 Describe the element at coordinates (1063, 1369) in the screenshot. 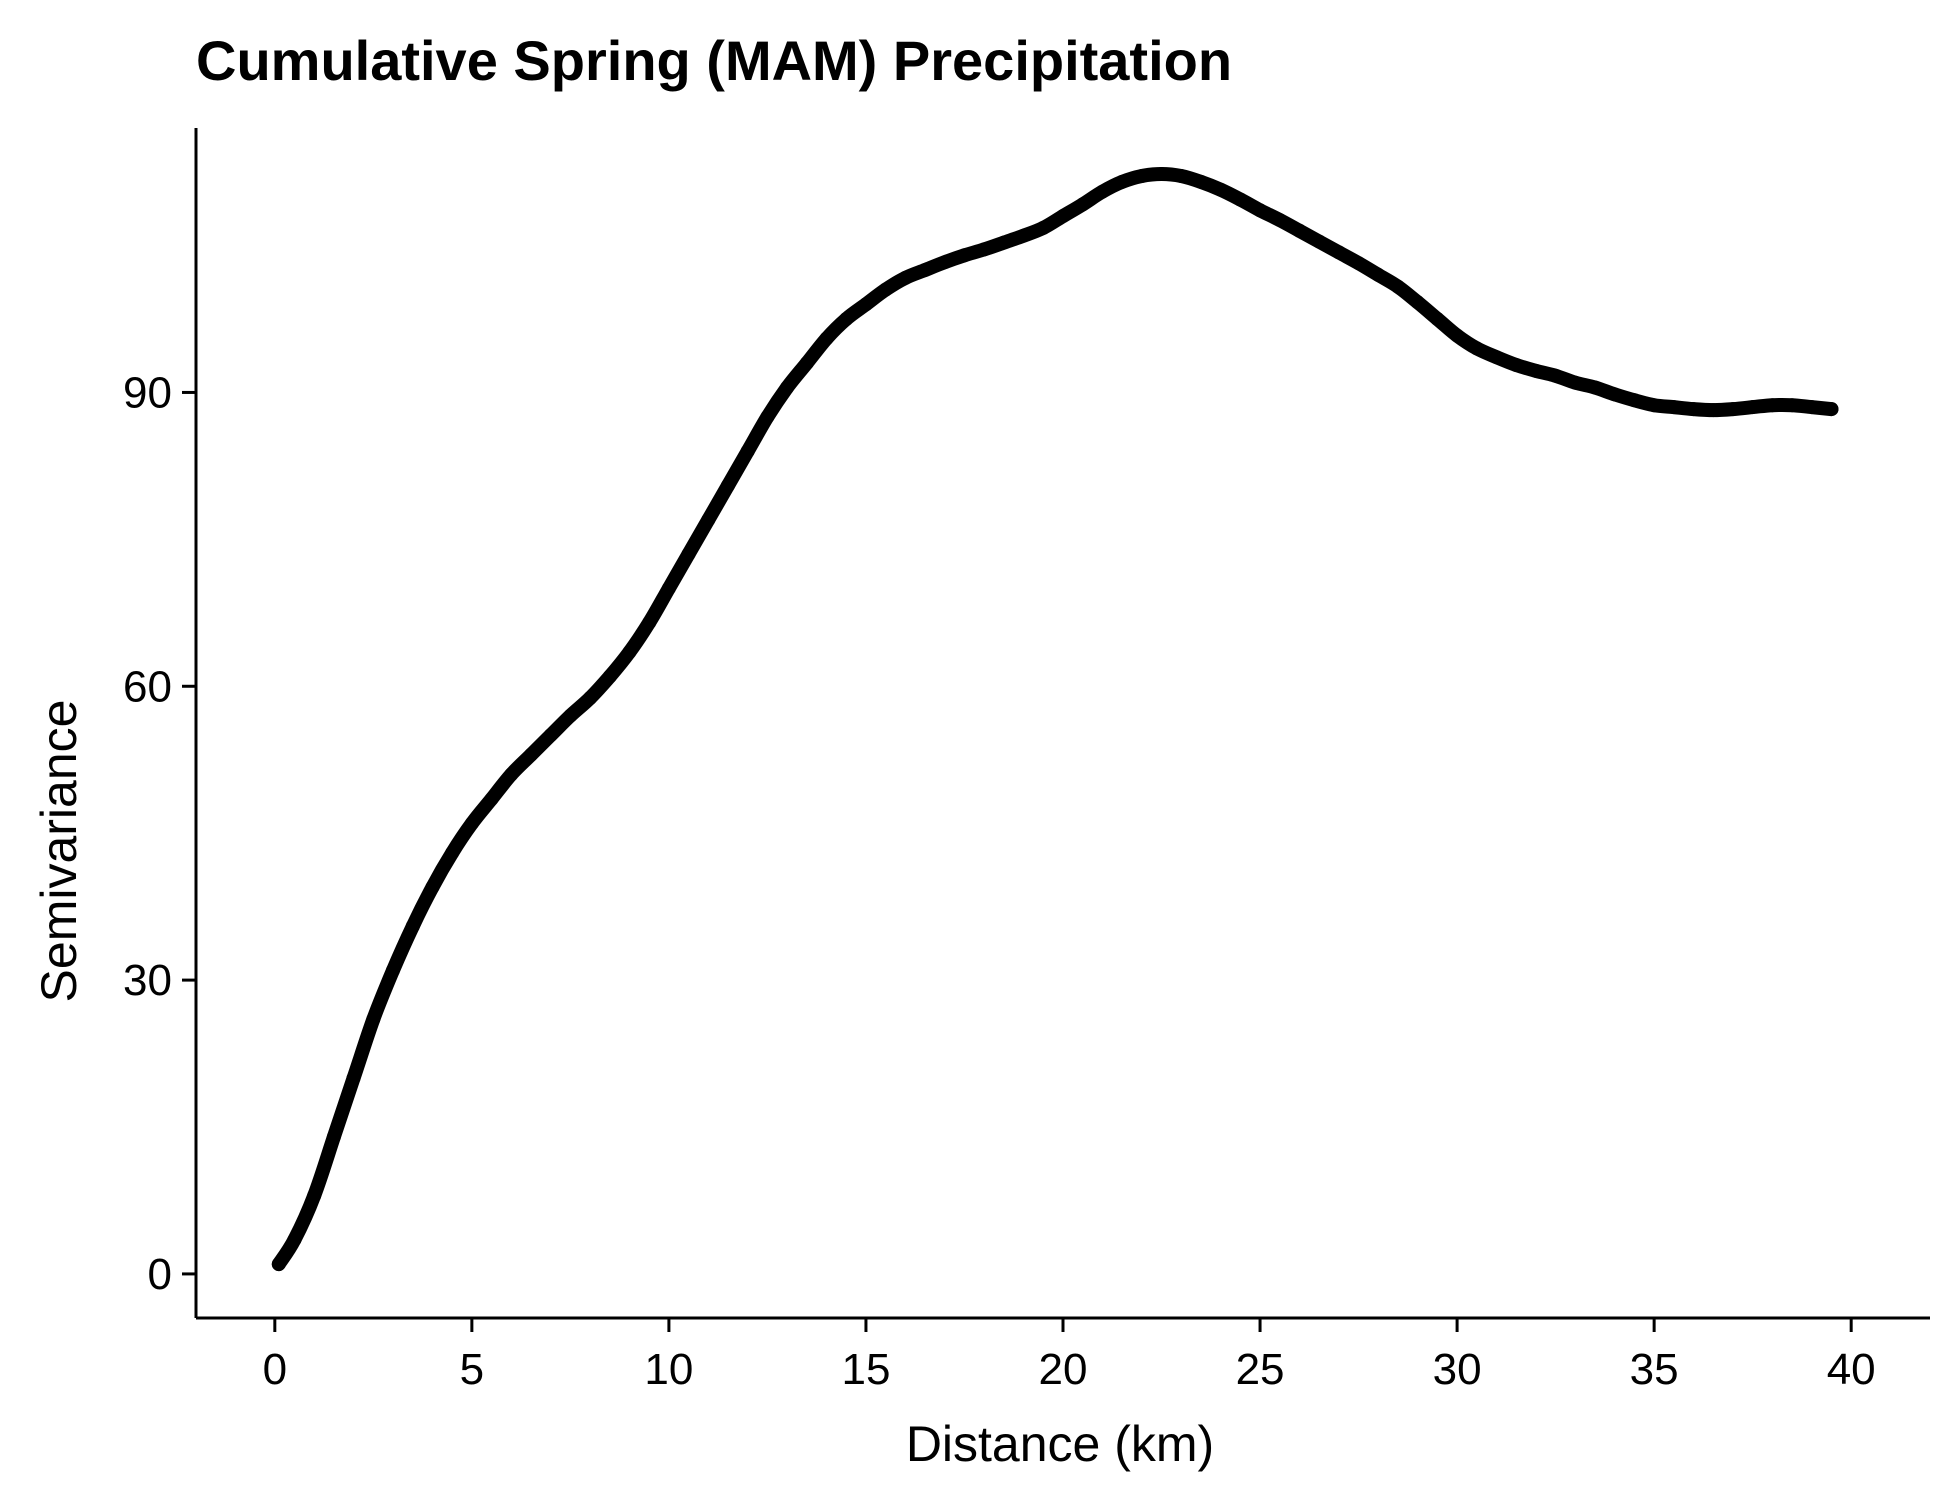

I see `x-tick-label: 20` at that location.